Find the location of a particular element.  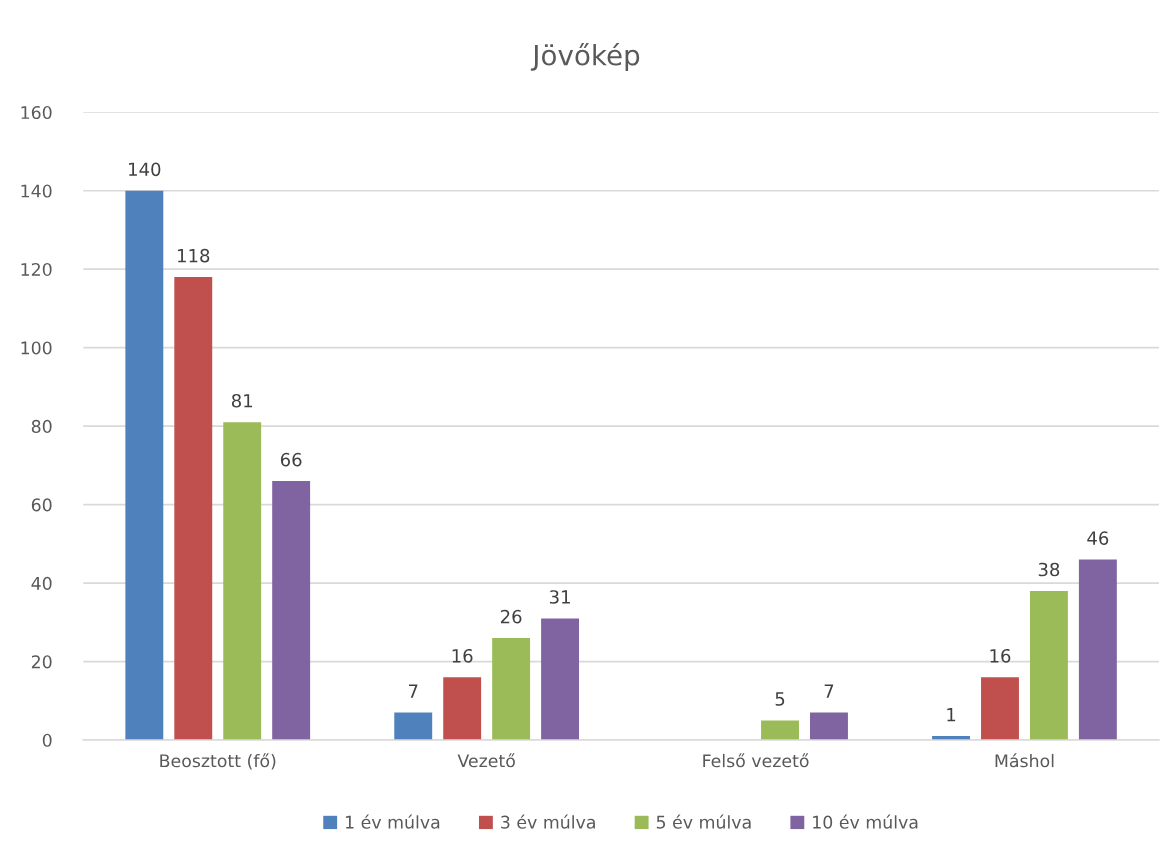

data-label: 31 is located at coordinates (559, 597).